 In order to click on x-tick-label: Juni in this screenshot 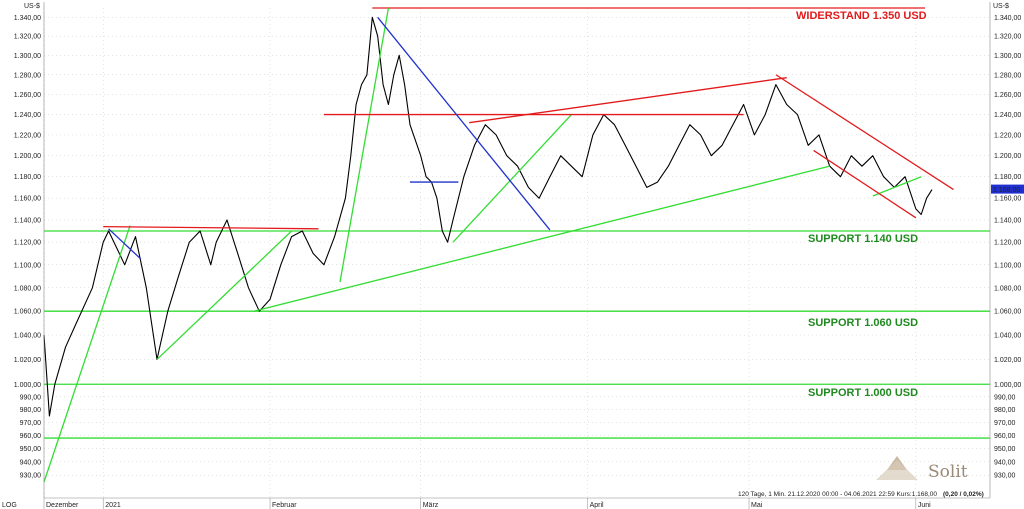, I will do `click(924, 505)`.